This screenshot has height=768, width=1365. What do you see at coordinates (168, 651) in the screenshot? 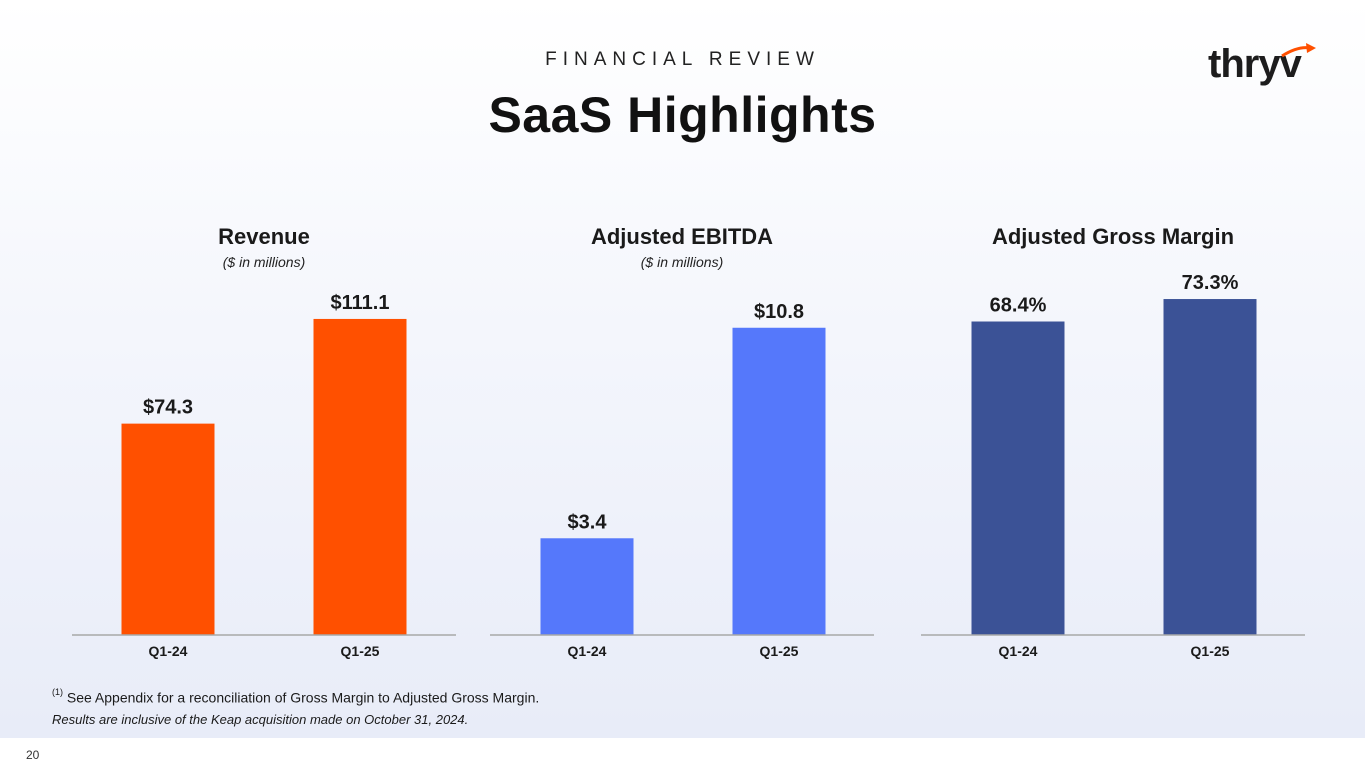
I see `revenue-x-tick-q1-24: Q1-24` at bounding box center [168, 651].